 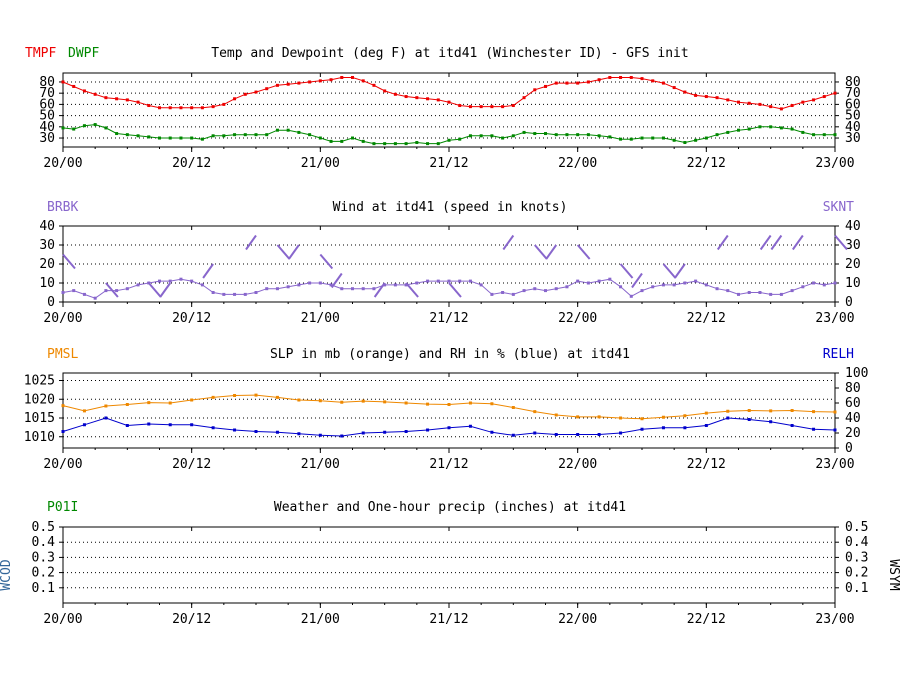 What do you see at coordinates (43, 527) in the screenshot?
I see `precip-ytick-label: 0.5` at bounding box center [43, 527].